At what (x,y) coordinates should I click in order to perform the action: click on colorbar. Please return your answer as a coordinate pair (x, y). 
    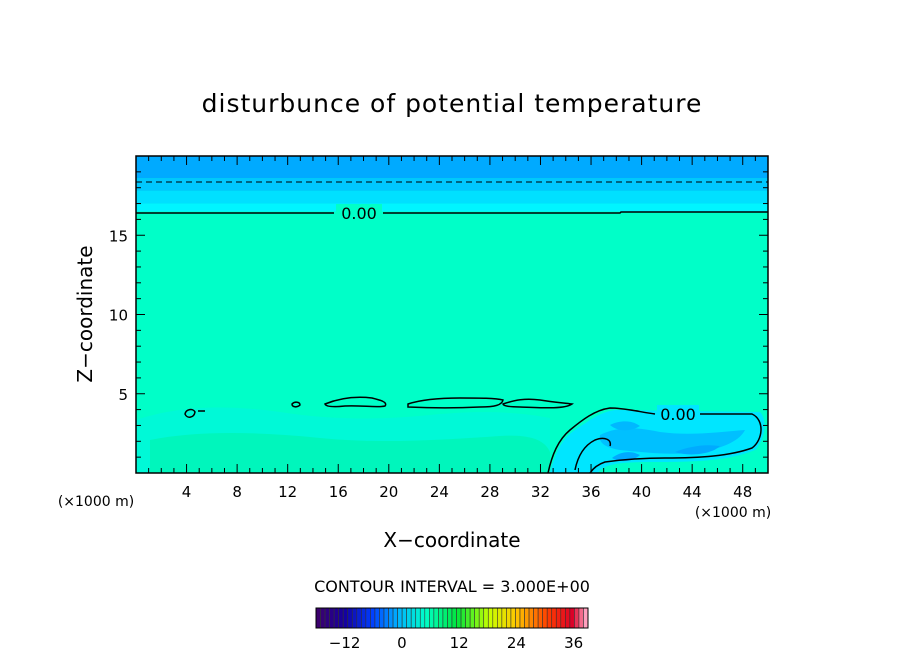
    Looking at the image, I should click on (452, 618).